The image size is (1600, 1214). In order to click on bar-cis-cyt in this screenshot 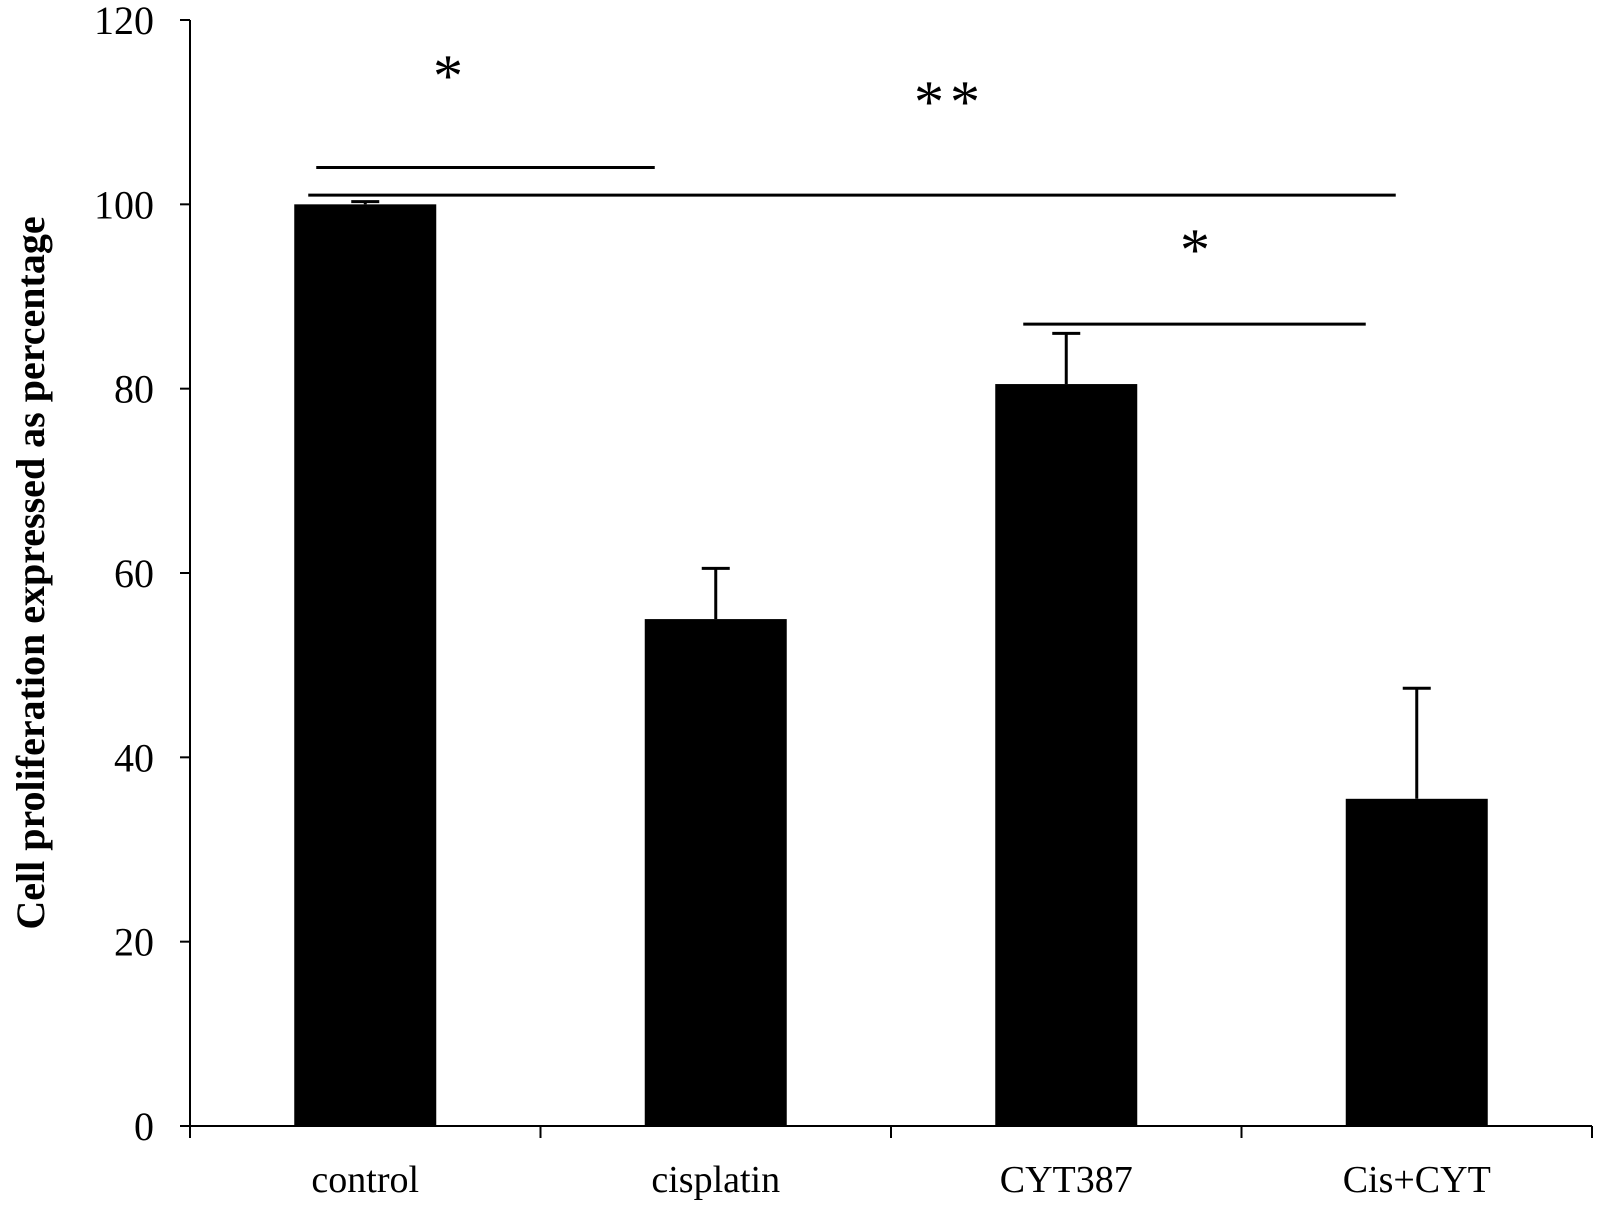, I will do `click(1416, 962)`.